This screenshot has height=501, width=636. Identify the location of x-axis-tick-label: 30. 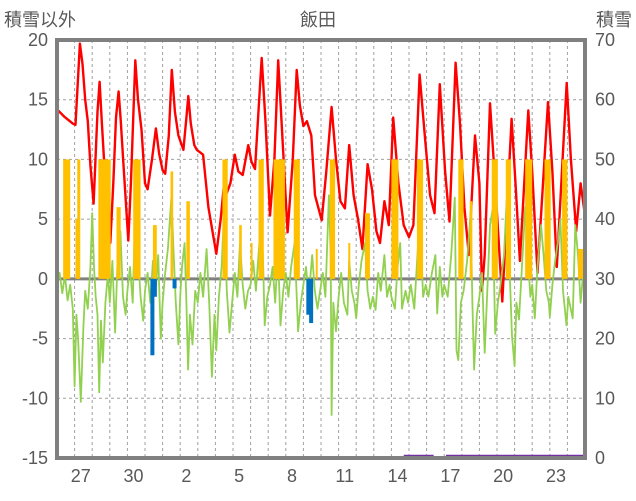
(134, 476).